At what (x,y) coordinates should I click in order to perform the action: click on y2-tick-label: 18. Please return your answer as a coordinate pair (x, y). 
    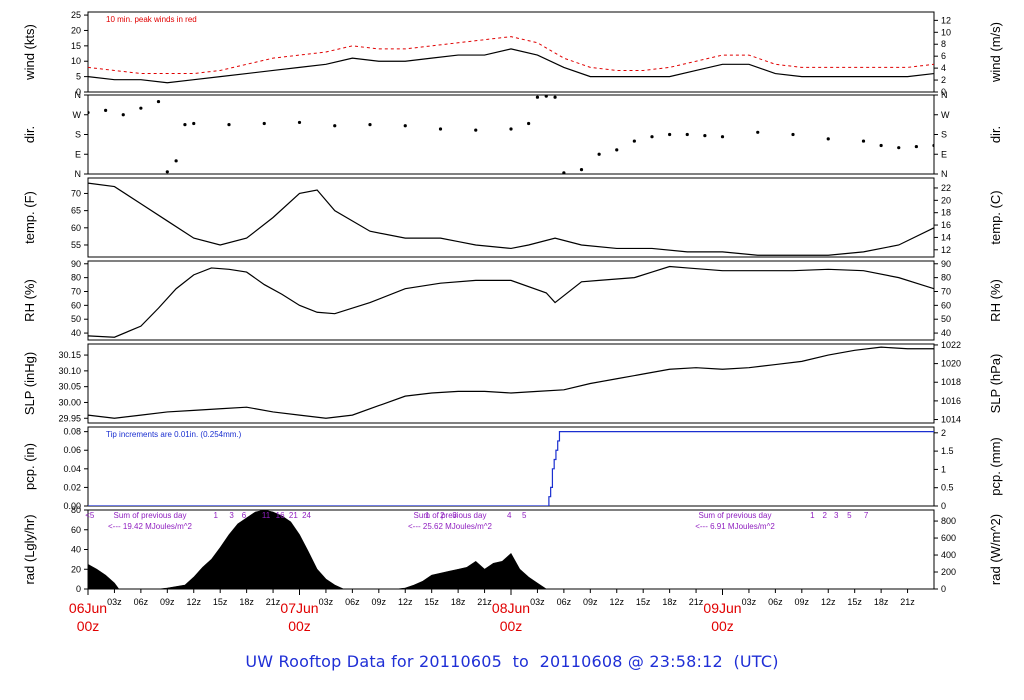
    Looking at the image, I should click on (946, 213).